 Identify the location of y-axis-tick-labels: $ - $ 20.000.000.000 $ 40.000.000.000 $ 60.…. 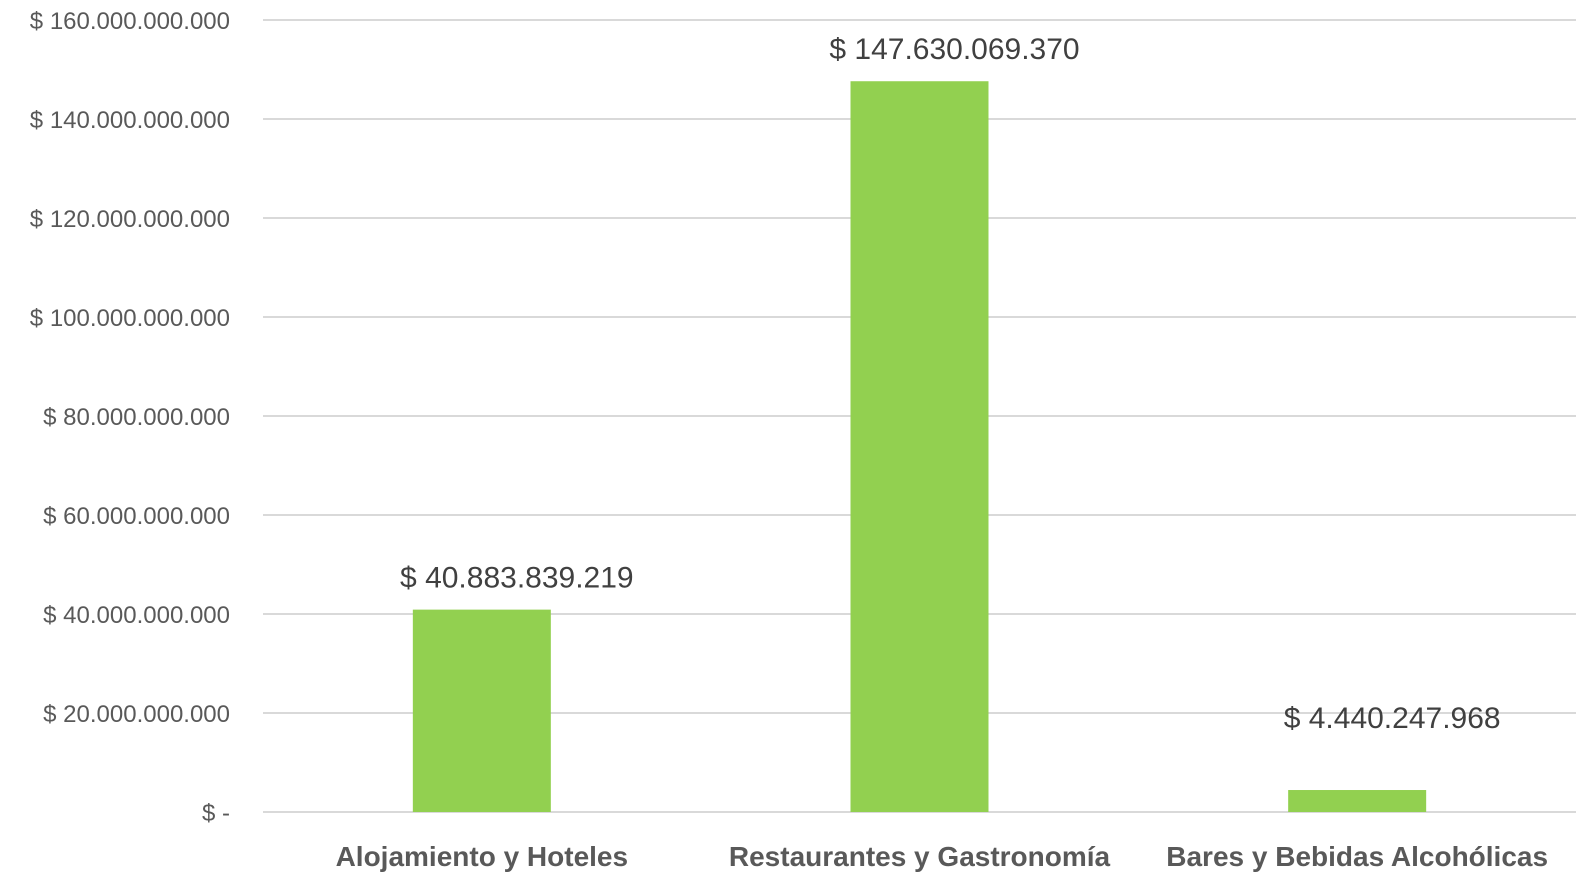
(130, 417).